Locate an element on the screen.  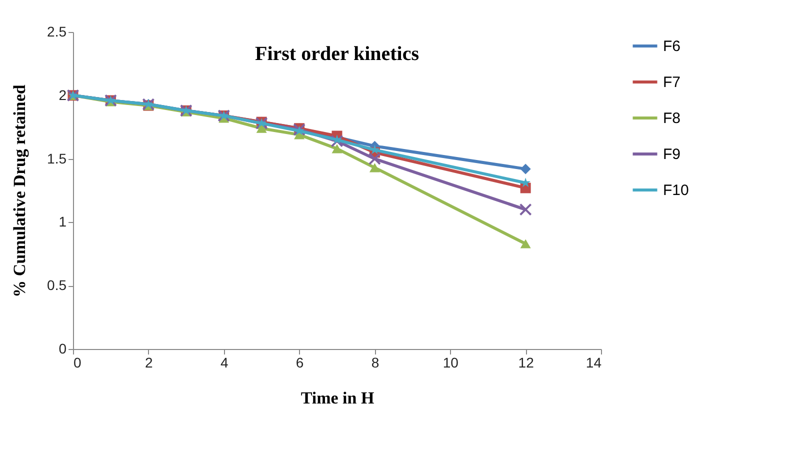
x-tick-label: 14 is located at coordinates (594, 362).